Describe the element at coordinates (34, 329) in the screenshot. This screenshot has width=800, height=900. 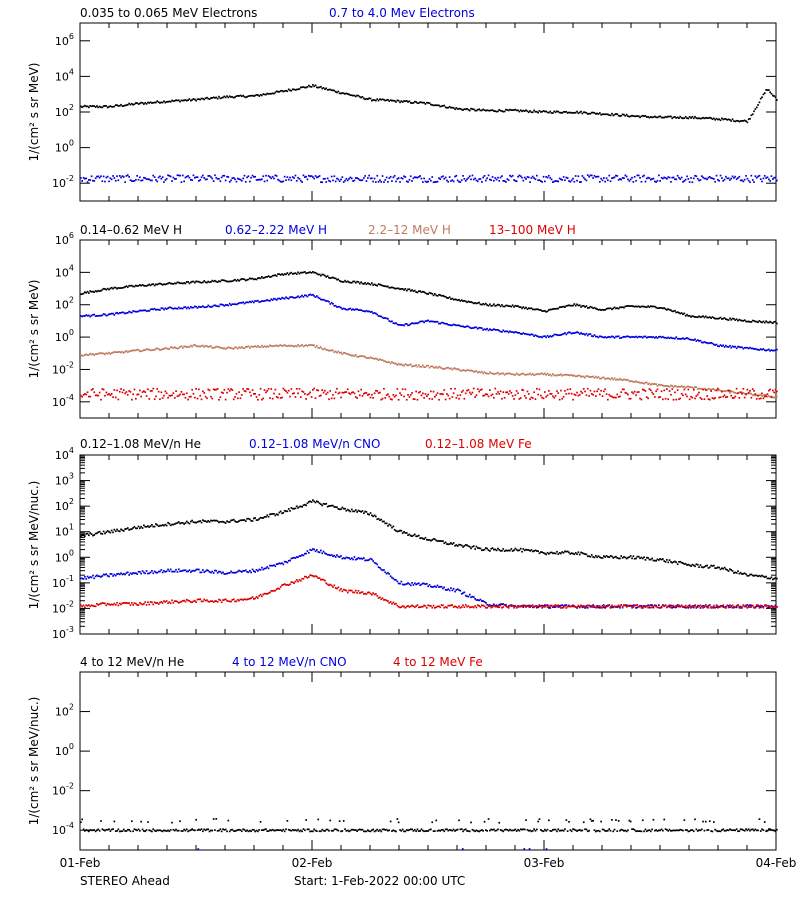
I see `ylabel-p2: 1/(cm² s sr MeV)` at that location.